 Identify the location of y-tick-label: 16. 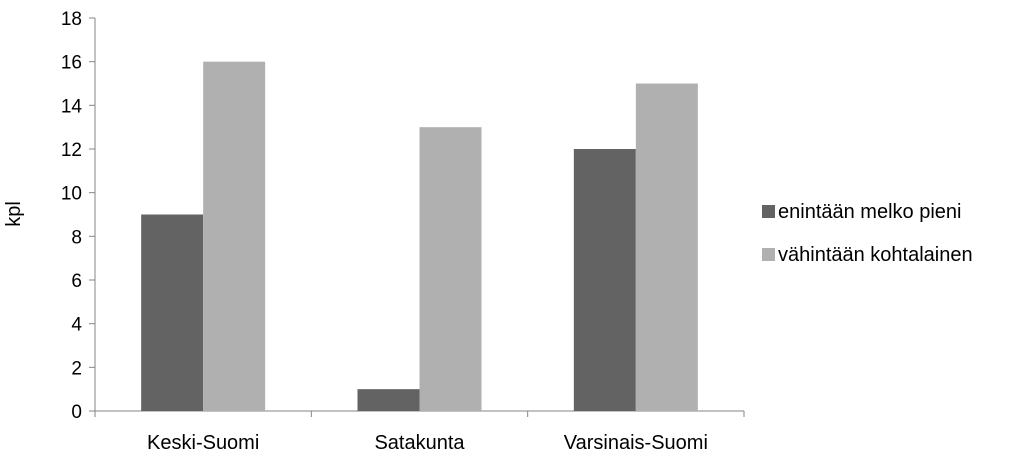
(71, 63).